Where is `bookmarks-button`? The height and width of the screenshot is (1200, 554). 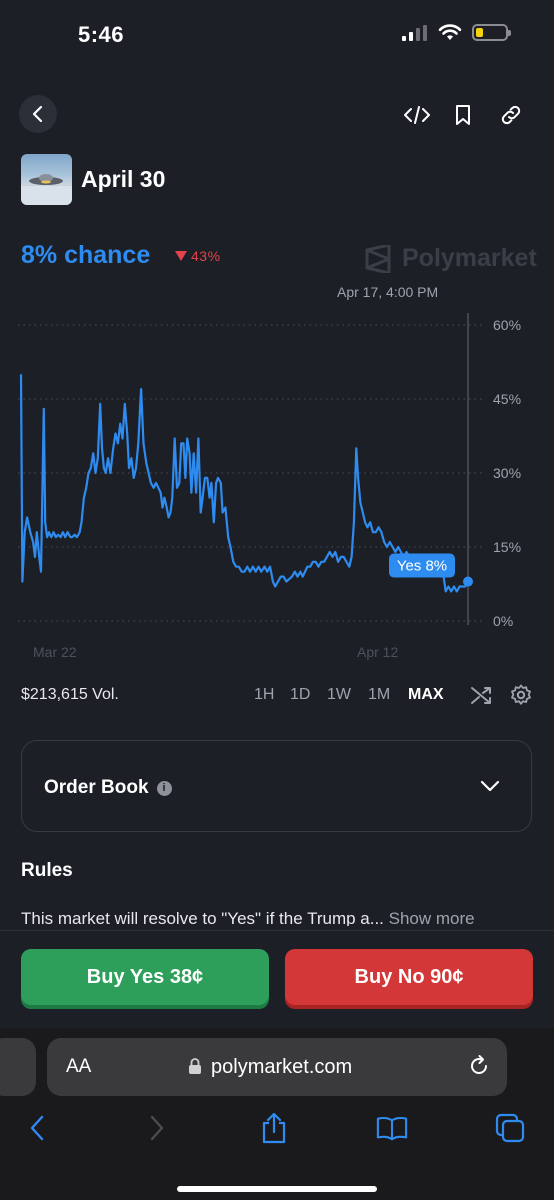
bookmarks-button is located at coordinates (392, 1128).